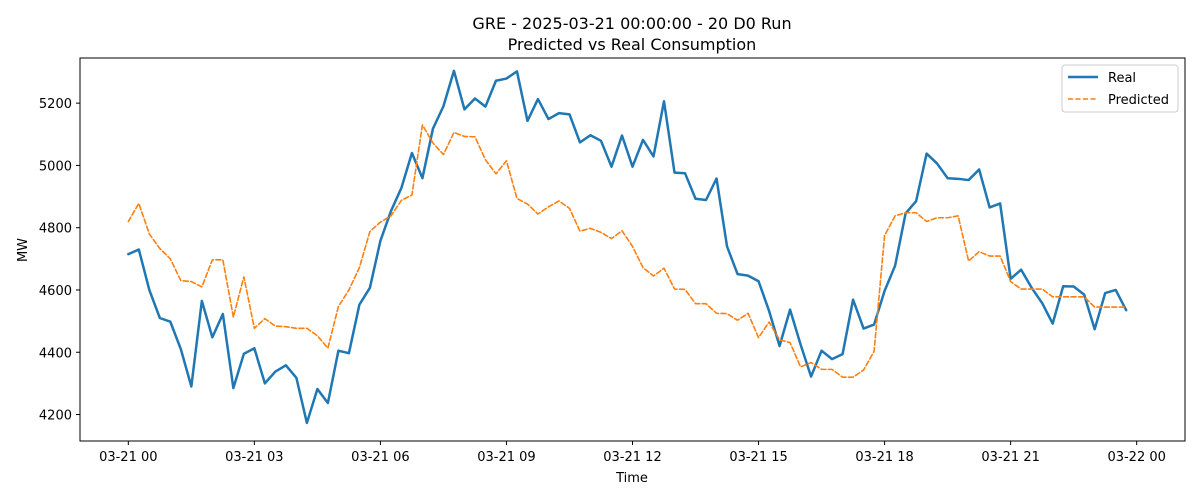 This screenshot has width=1200, height=500. What do you see at coordinates (632, 457) in the screenshot?
I see `x-tick-label: 03-21 12` at bounding box center [632, 457].